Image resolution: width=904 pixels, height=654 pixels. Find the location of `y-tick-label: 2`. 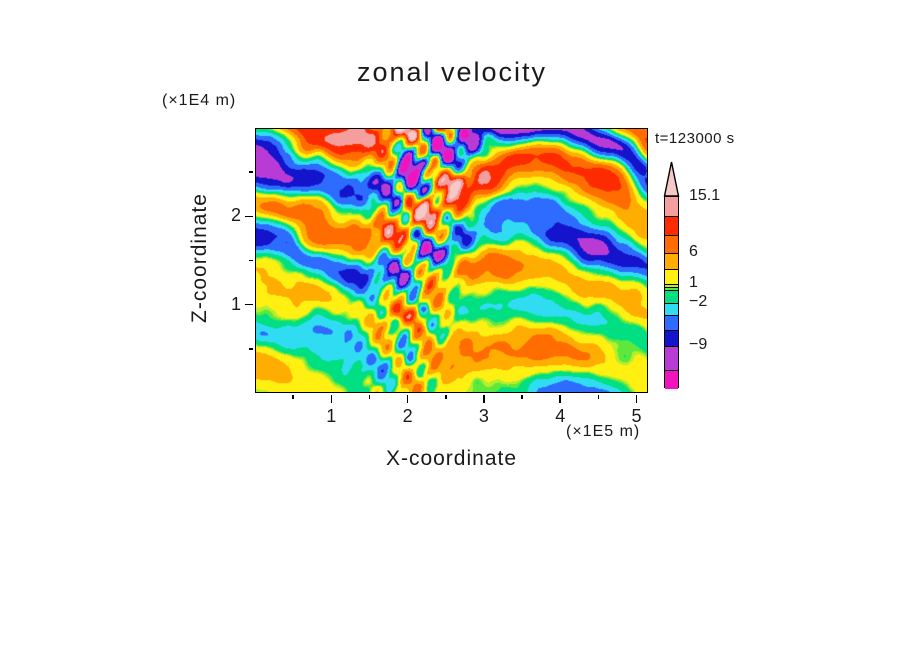

y-tick-label: 2 is located at coordinates (235, 215).